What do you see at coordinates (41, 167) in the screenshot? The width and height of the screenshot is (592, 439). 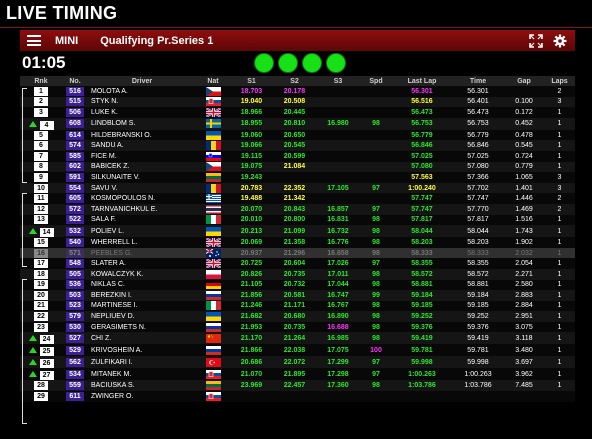 I see `rank-badge: 8` at bounding box center [41, 167].